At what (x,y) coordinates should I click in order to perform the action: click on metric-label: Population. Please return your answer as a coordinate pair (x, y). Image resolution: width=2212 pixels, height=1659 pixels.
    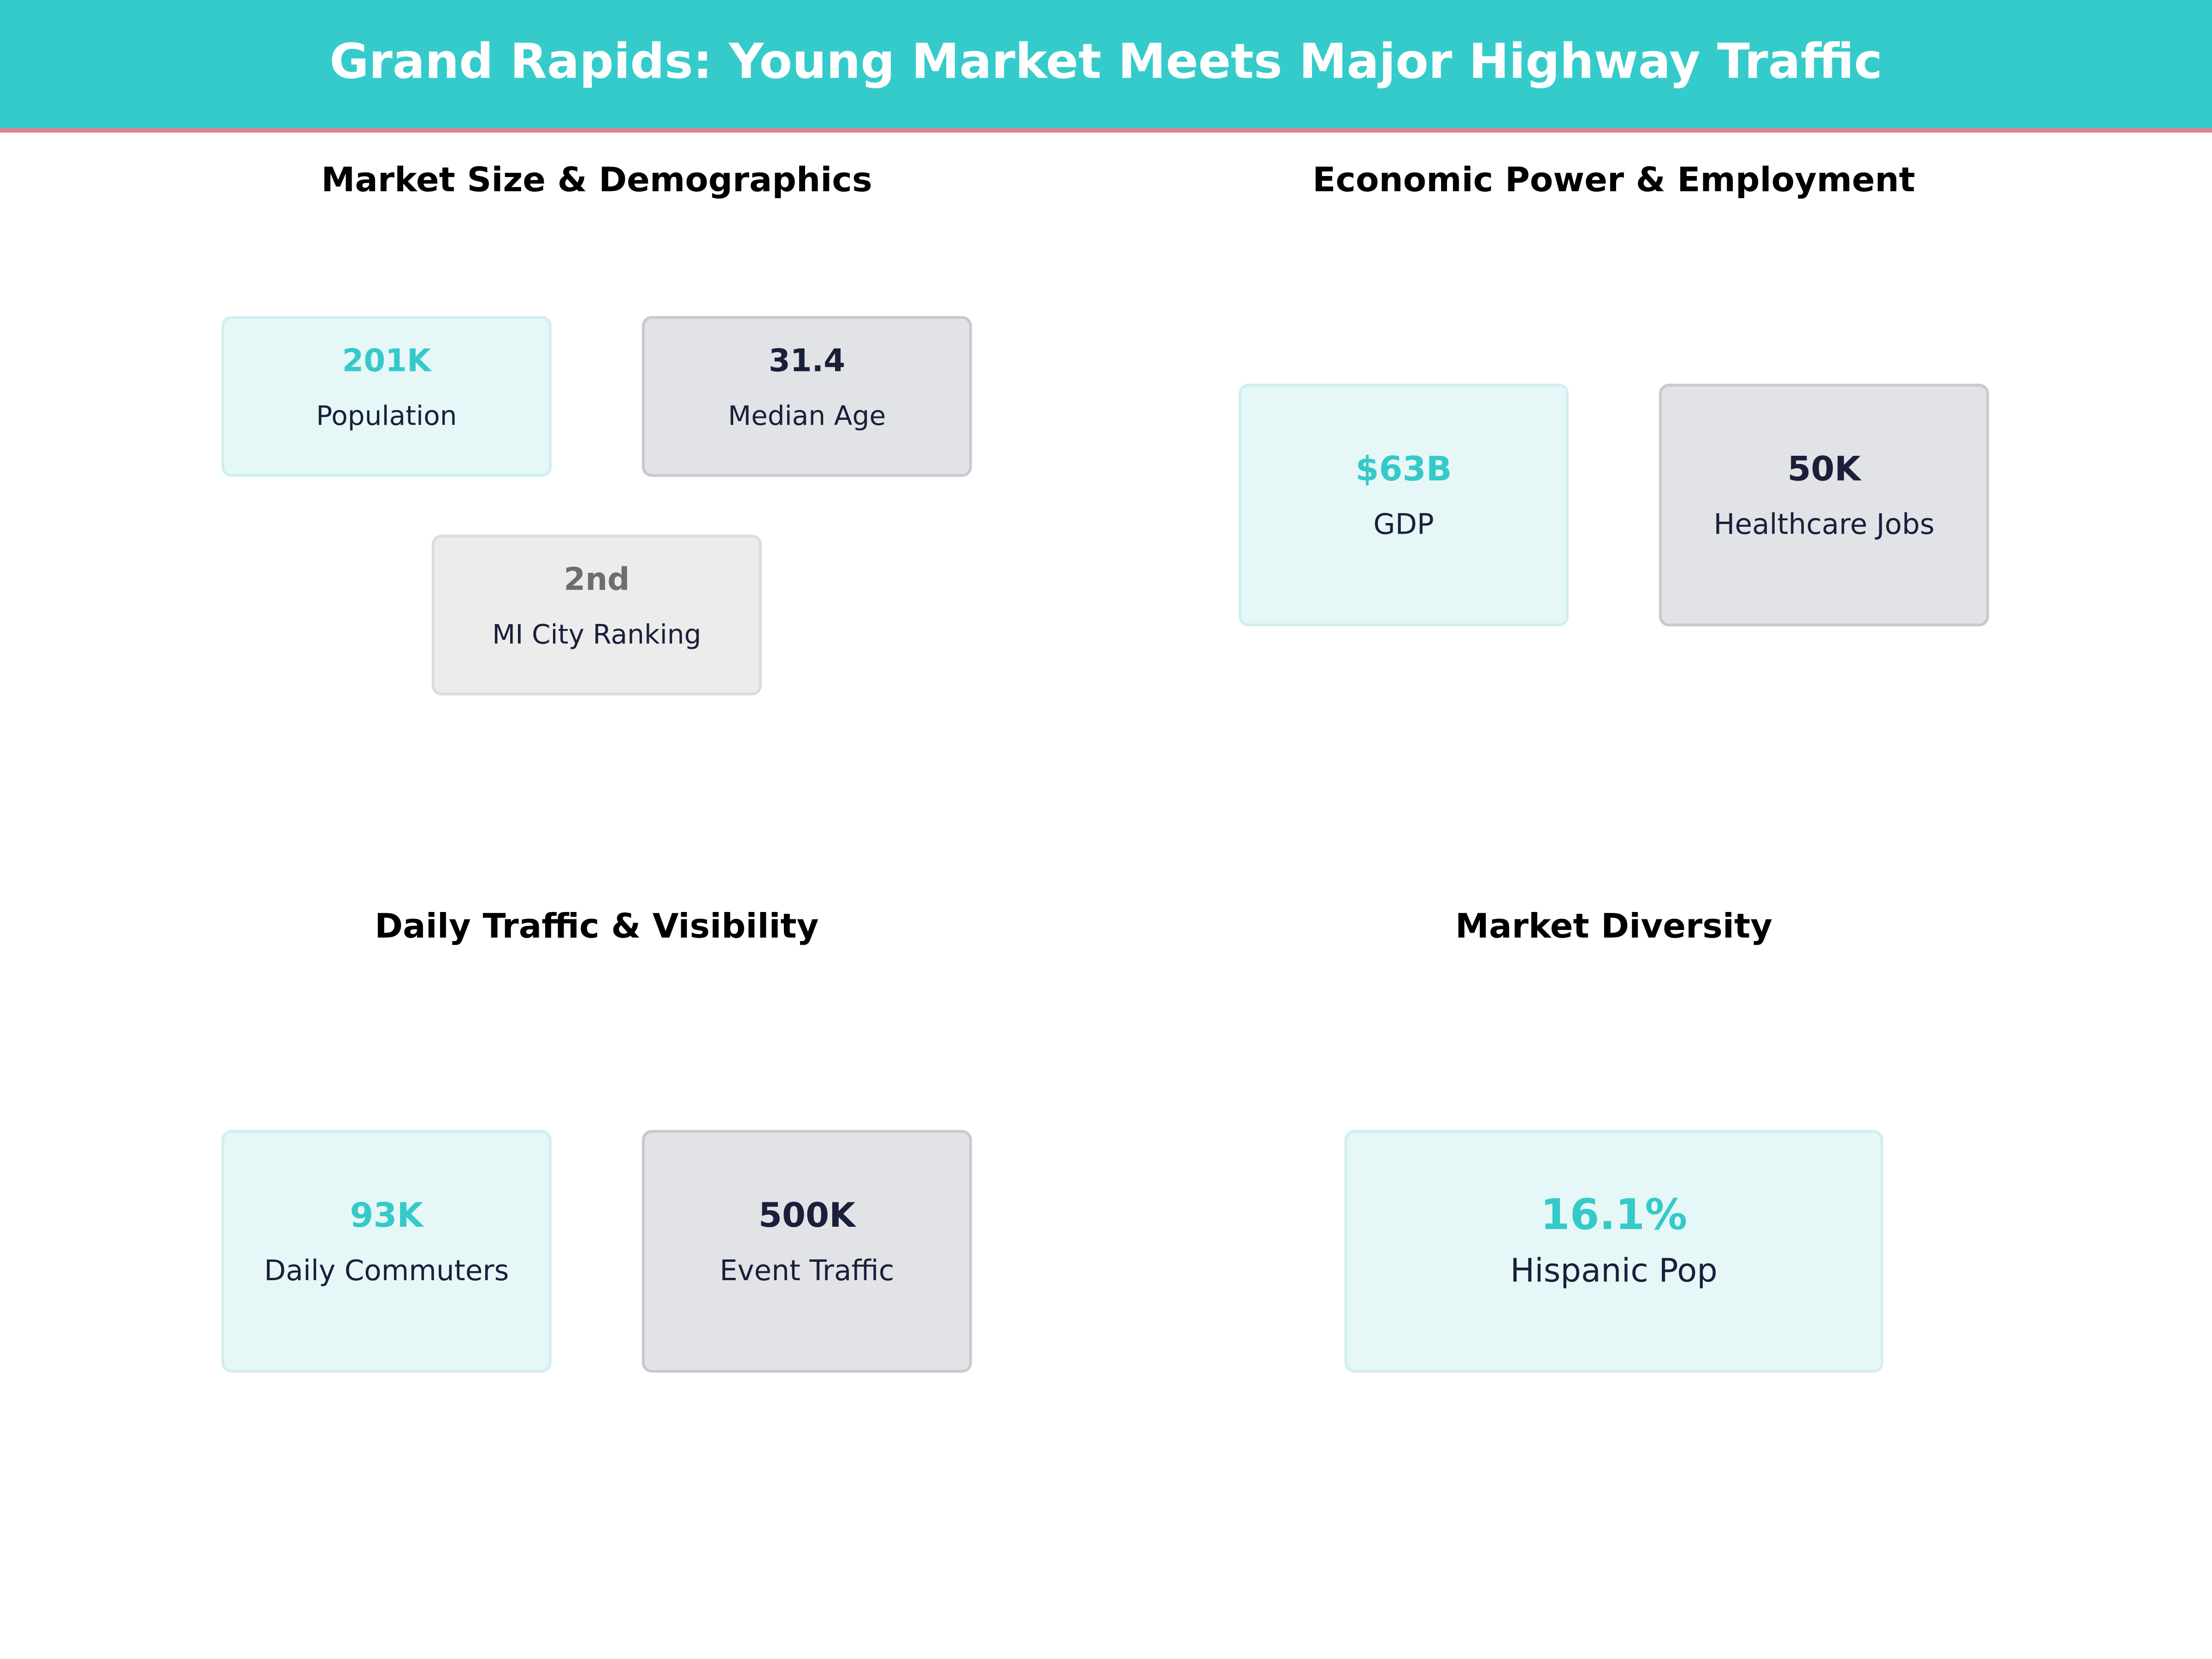
    Looking at the image, I should click on (386, 415).